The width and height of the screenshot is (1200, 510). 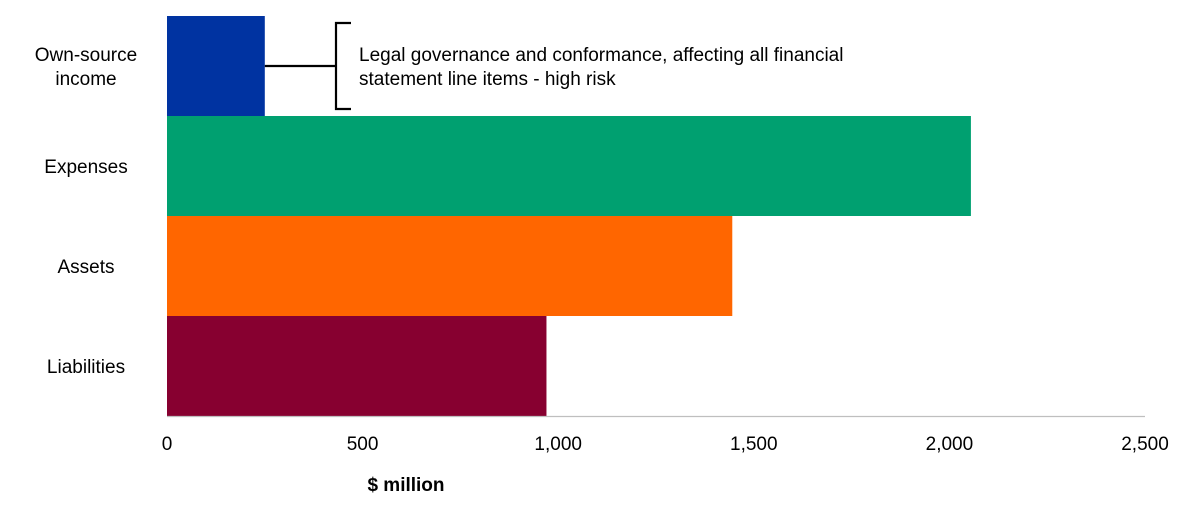 What do you see at coordinates (405, 485) in the screenshot?
I see `x-axis-title: $ million` at bounding box center [405, 485].